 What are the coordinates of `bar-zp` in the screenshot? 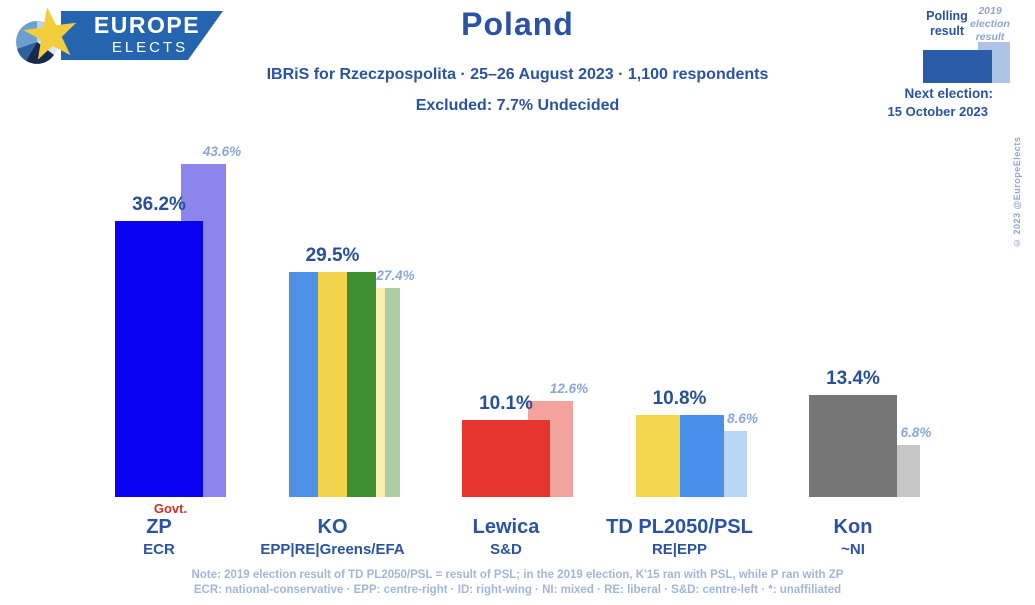 It's located at (159, 358).